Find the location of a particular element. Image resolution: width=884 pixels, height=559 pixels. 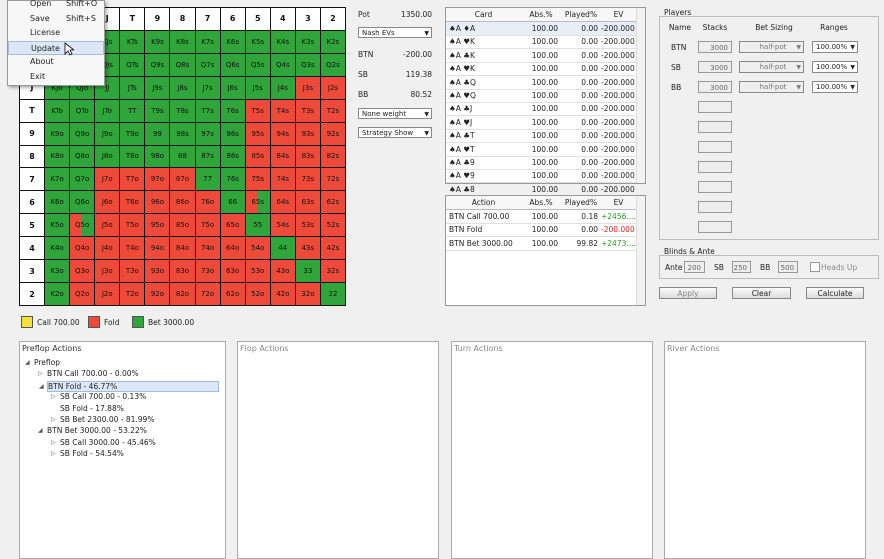

range-cell: Q6s is located at coordinates (232, 64).